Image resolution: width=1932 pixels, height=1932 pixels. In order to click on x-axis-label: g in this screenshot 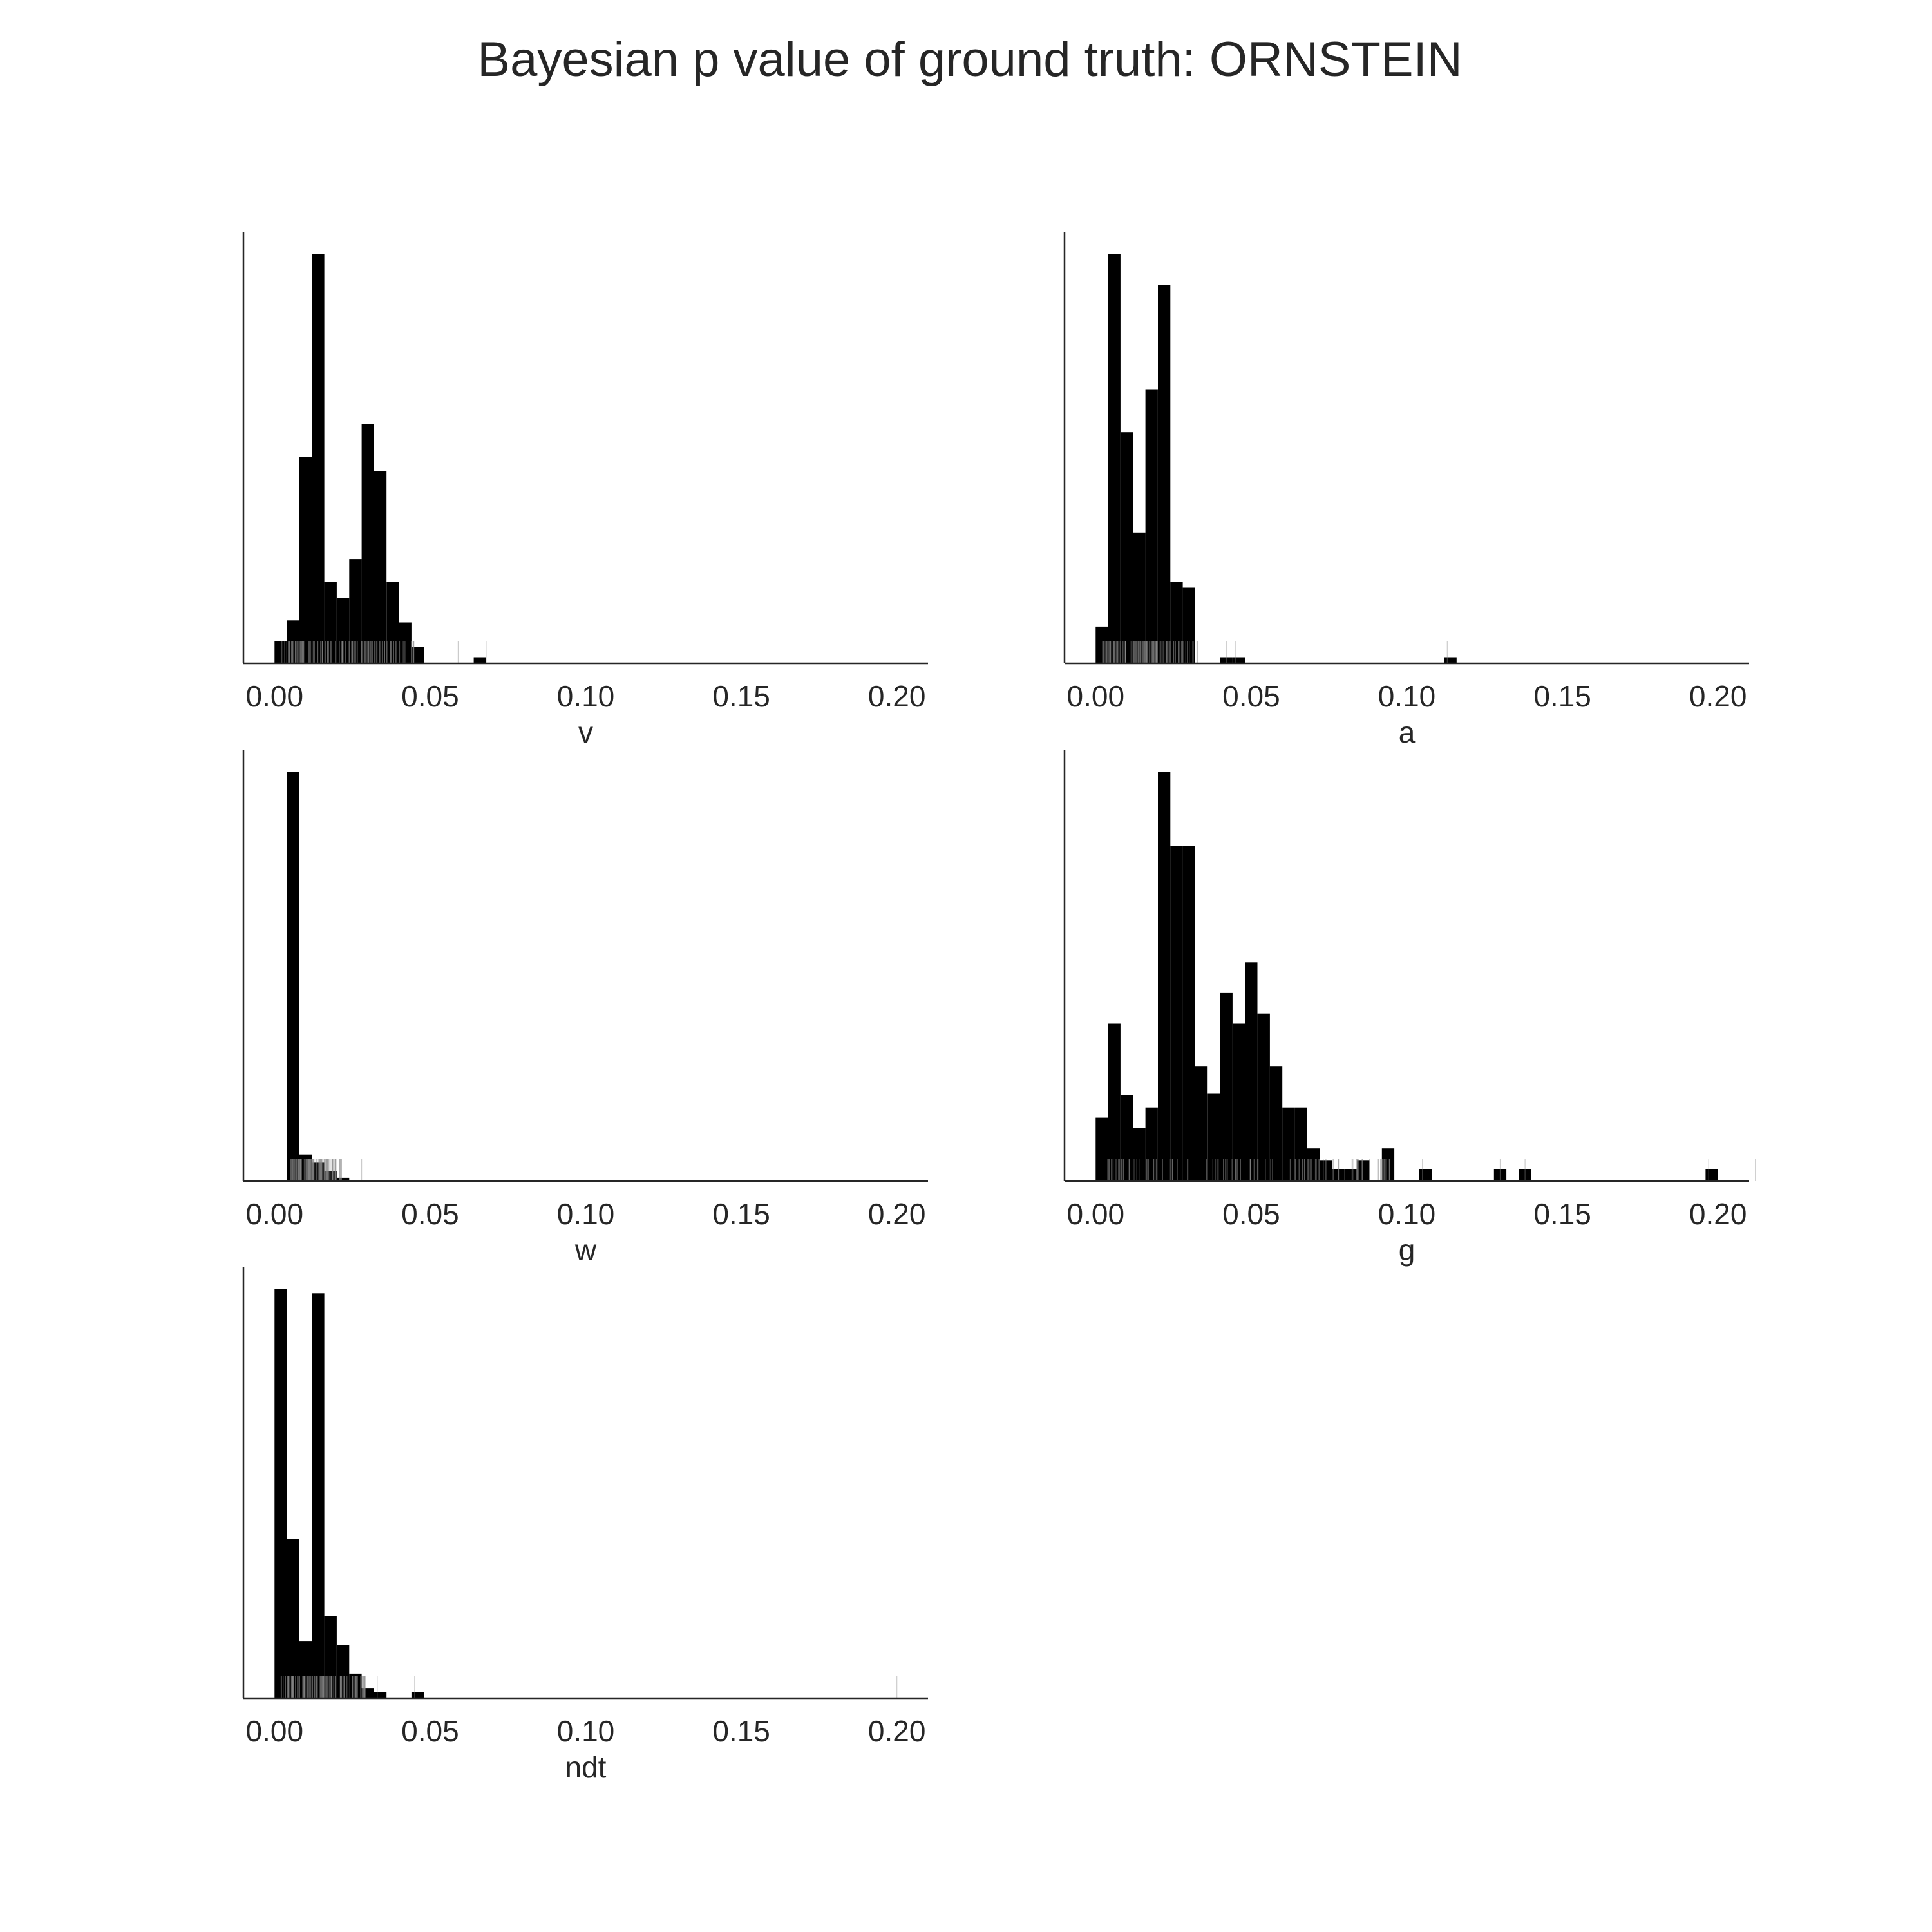, I will do `click(1407, 1250)`.